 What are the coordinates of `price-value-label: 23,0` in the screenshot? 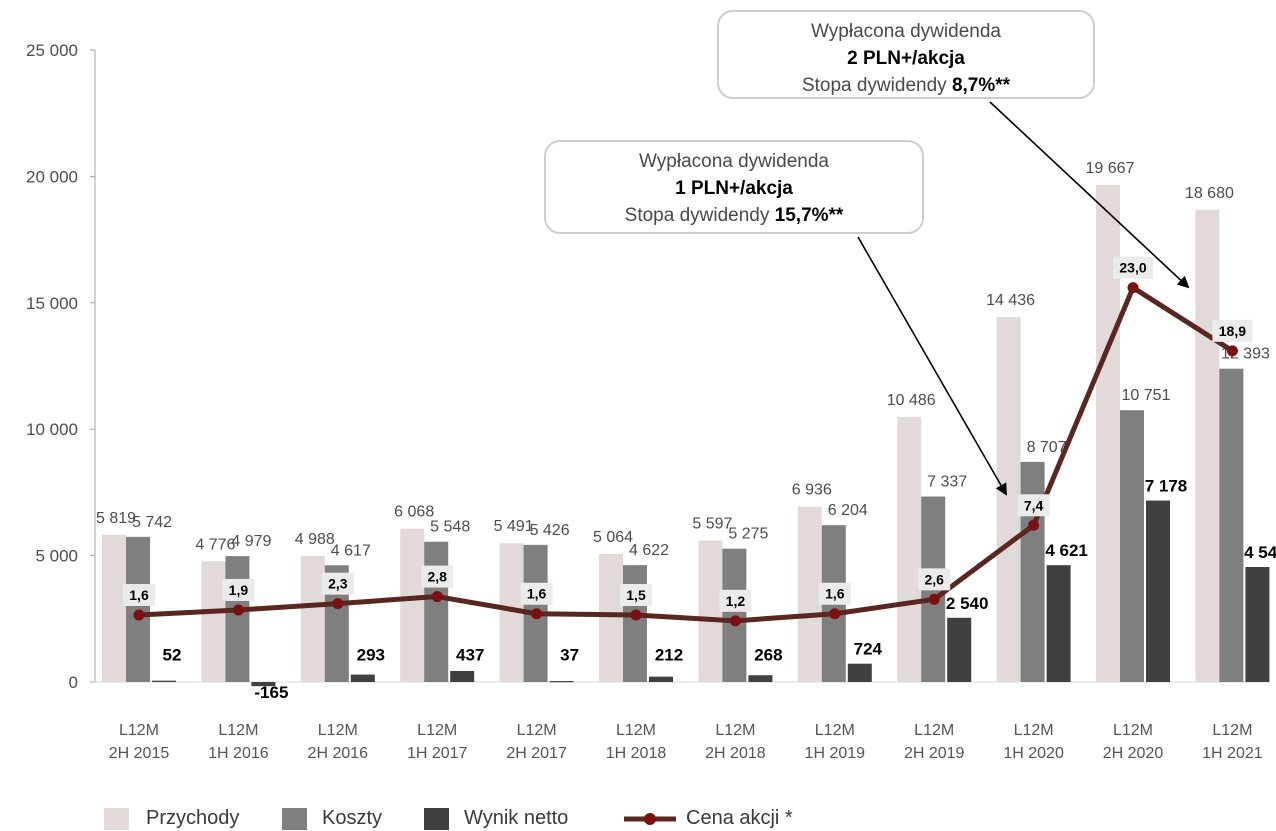 It's located at (1132, 268).